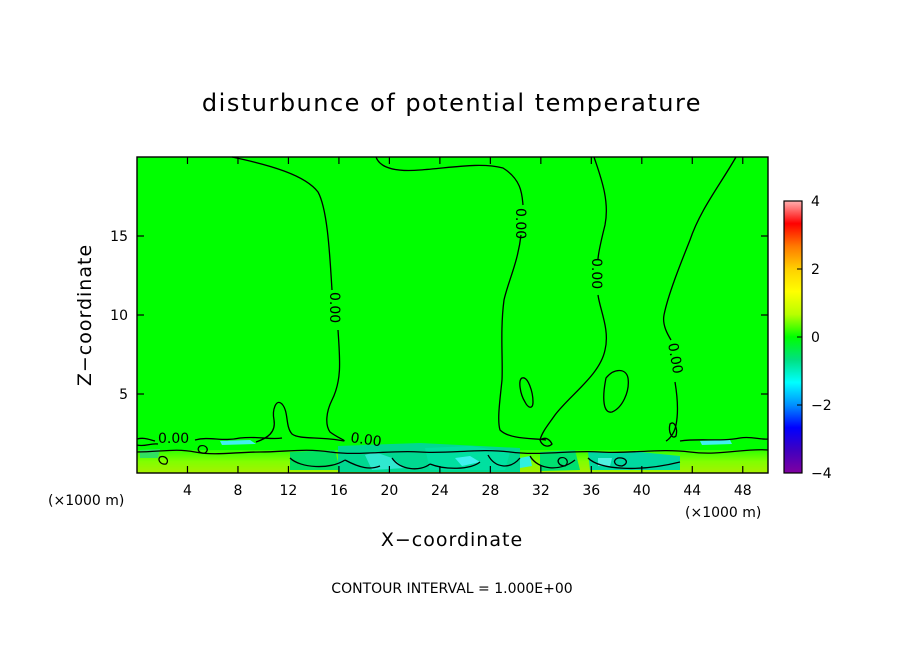 This screenshot has height=654, width=904. Describe the element at coordinates (815, 270) in the screenshot. I see `colorbar-tick-label: 2` at that location.